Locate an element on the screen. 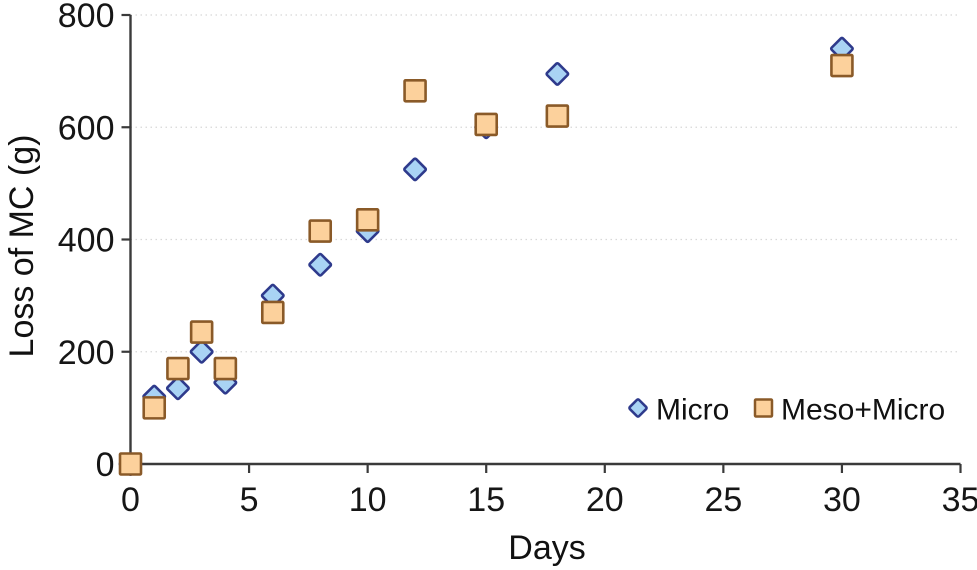 The width and height of the screenshot is (977, 570). y-tick-label: 400 is located at coordinates (86, 241).